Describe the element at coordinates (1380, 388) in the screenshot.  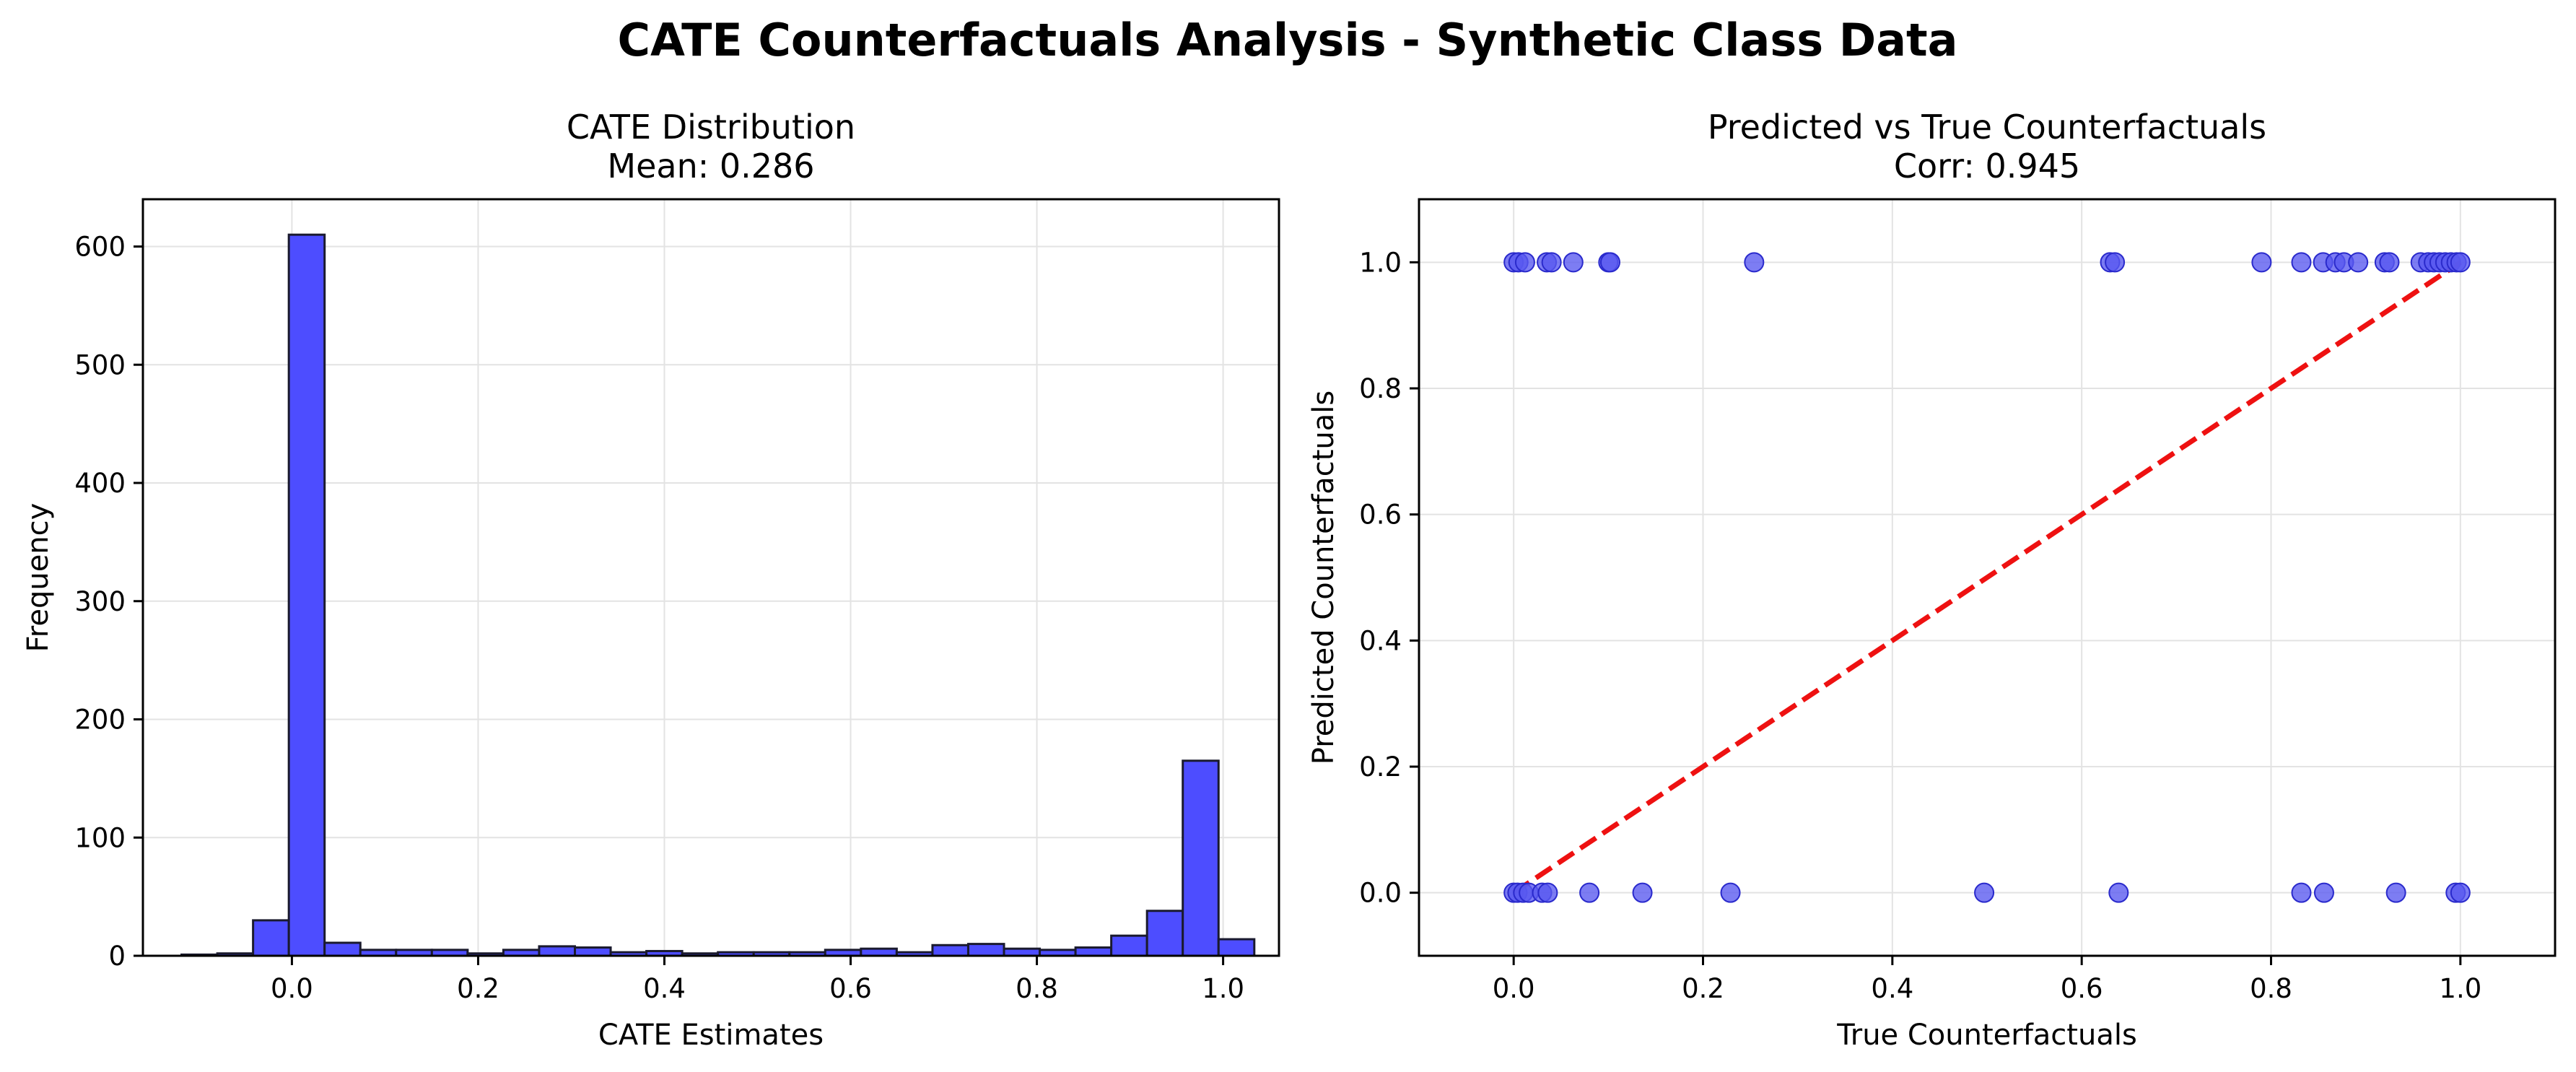
I see `scatter-y-tick-label: 0.8` at that location.